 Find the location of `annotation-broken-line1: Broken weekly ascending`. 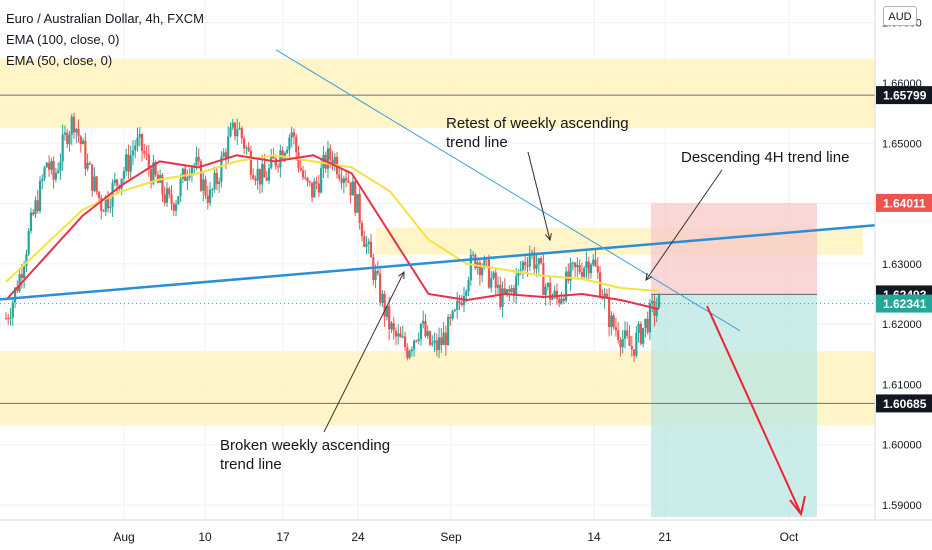

annotation-broken-line1: Broken weekly ascending is located at coordinates (305, 445).